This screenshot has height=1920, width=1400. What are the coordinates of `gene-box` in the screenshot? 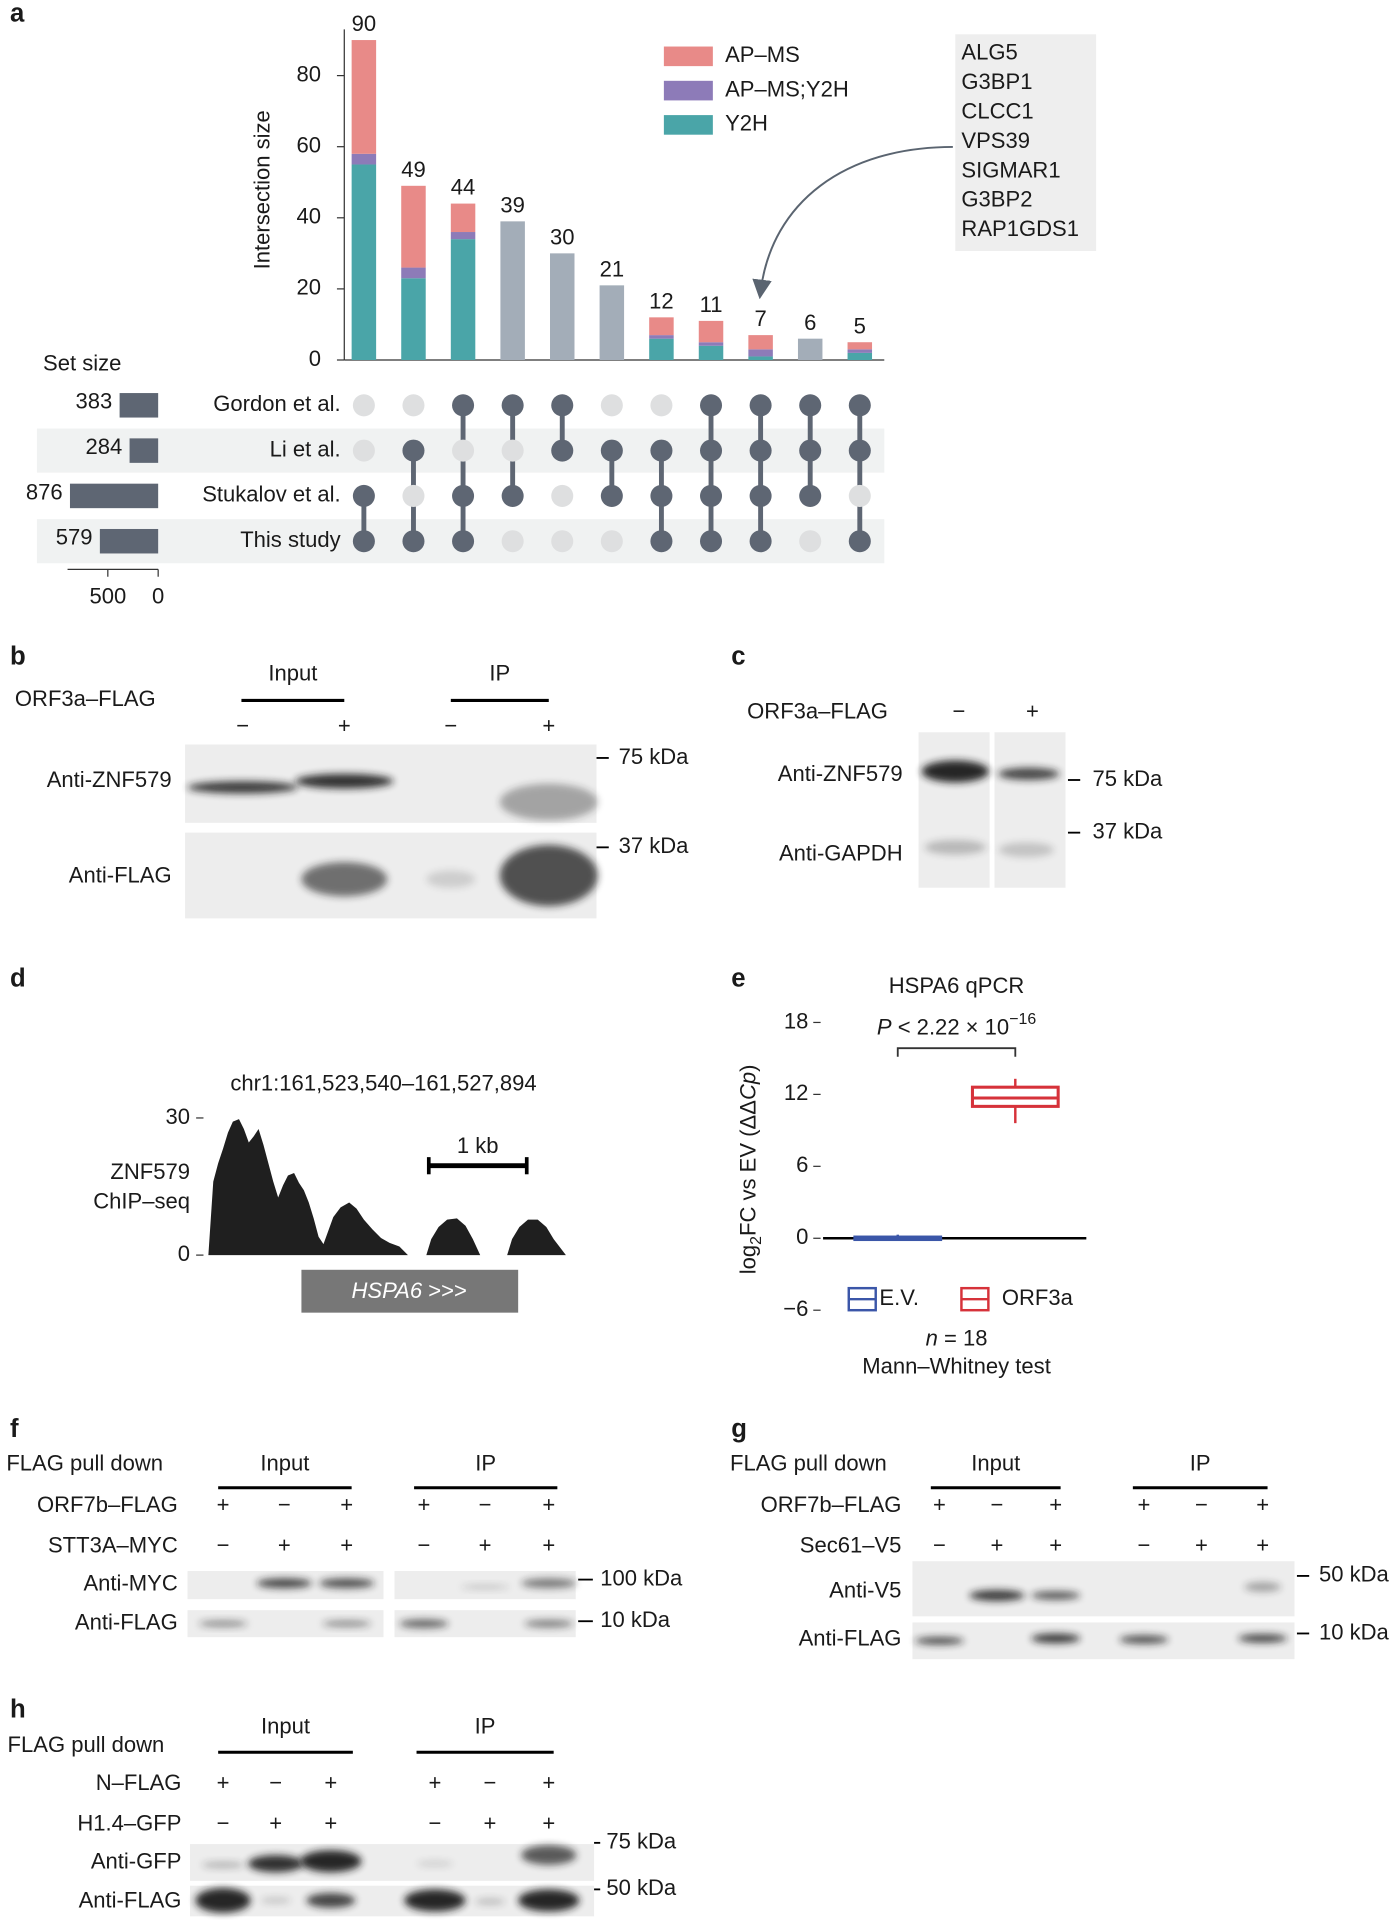 It's located at (410, 1291).